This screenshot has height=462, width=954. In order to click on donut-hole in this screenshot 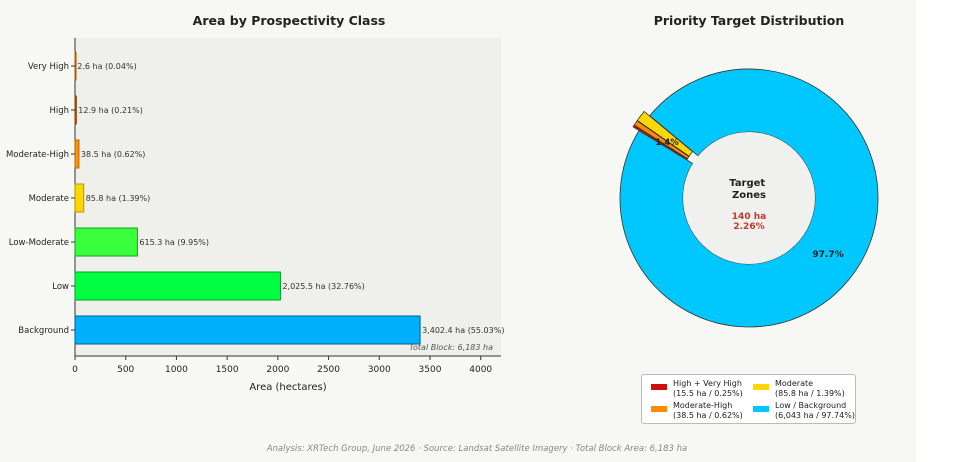, I will do `click(749, 198)`.